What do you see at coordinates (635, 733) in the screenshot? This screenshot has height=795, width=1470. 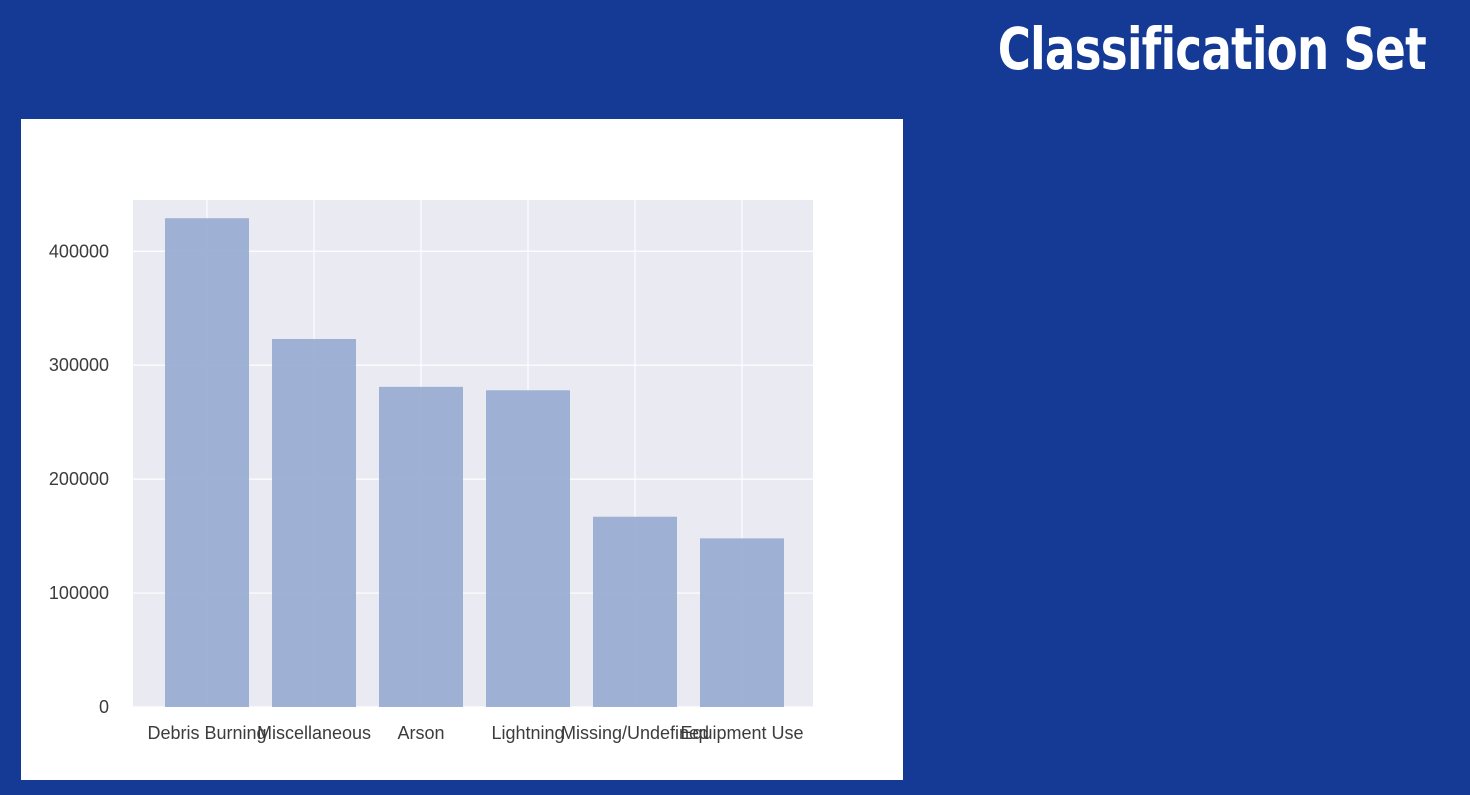 I see `x-tick-label: Missing/Undefined` at bounding box center [635, 733].